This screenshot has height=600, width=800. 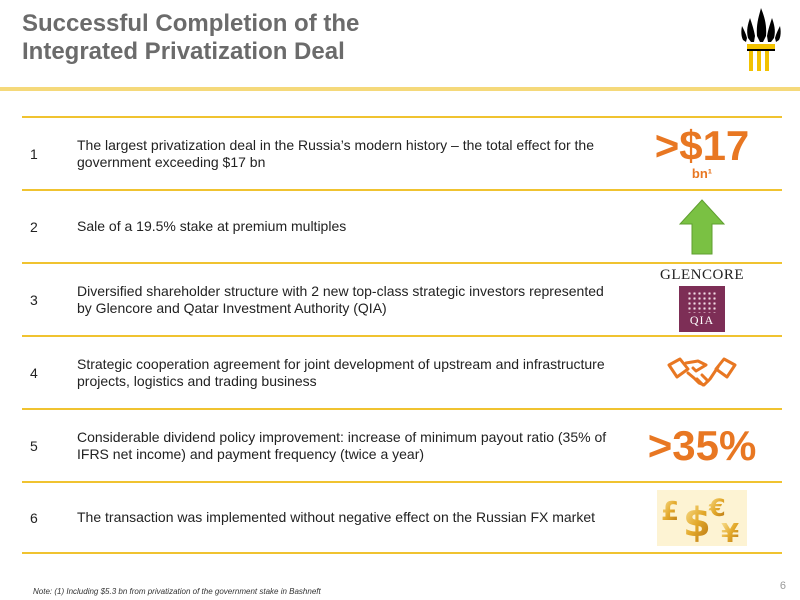 What do you see at coordinates (400, 89) in the screenshot?
I see `header-divider` at bounding box center [400, 89].